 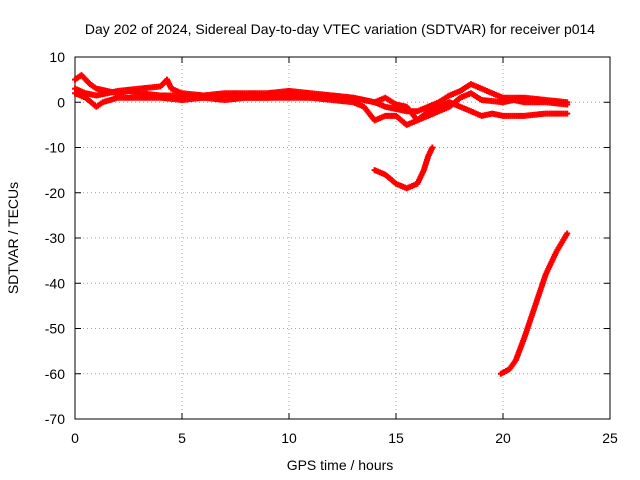 I want to click on y-tick-label: -60, so click(x=55, y=374).